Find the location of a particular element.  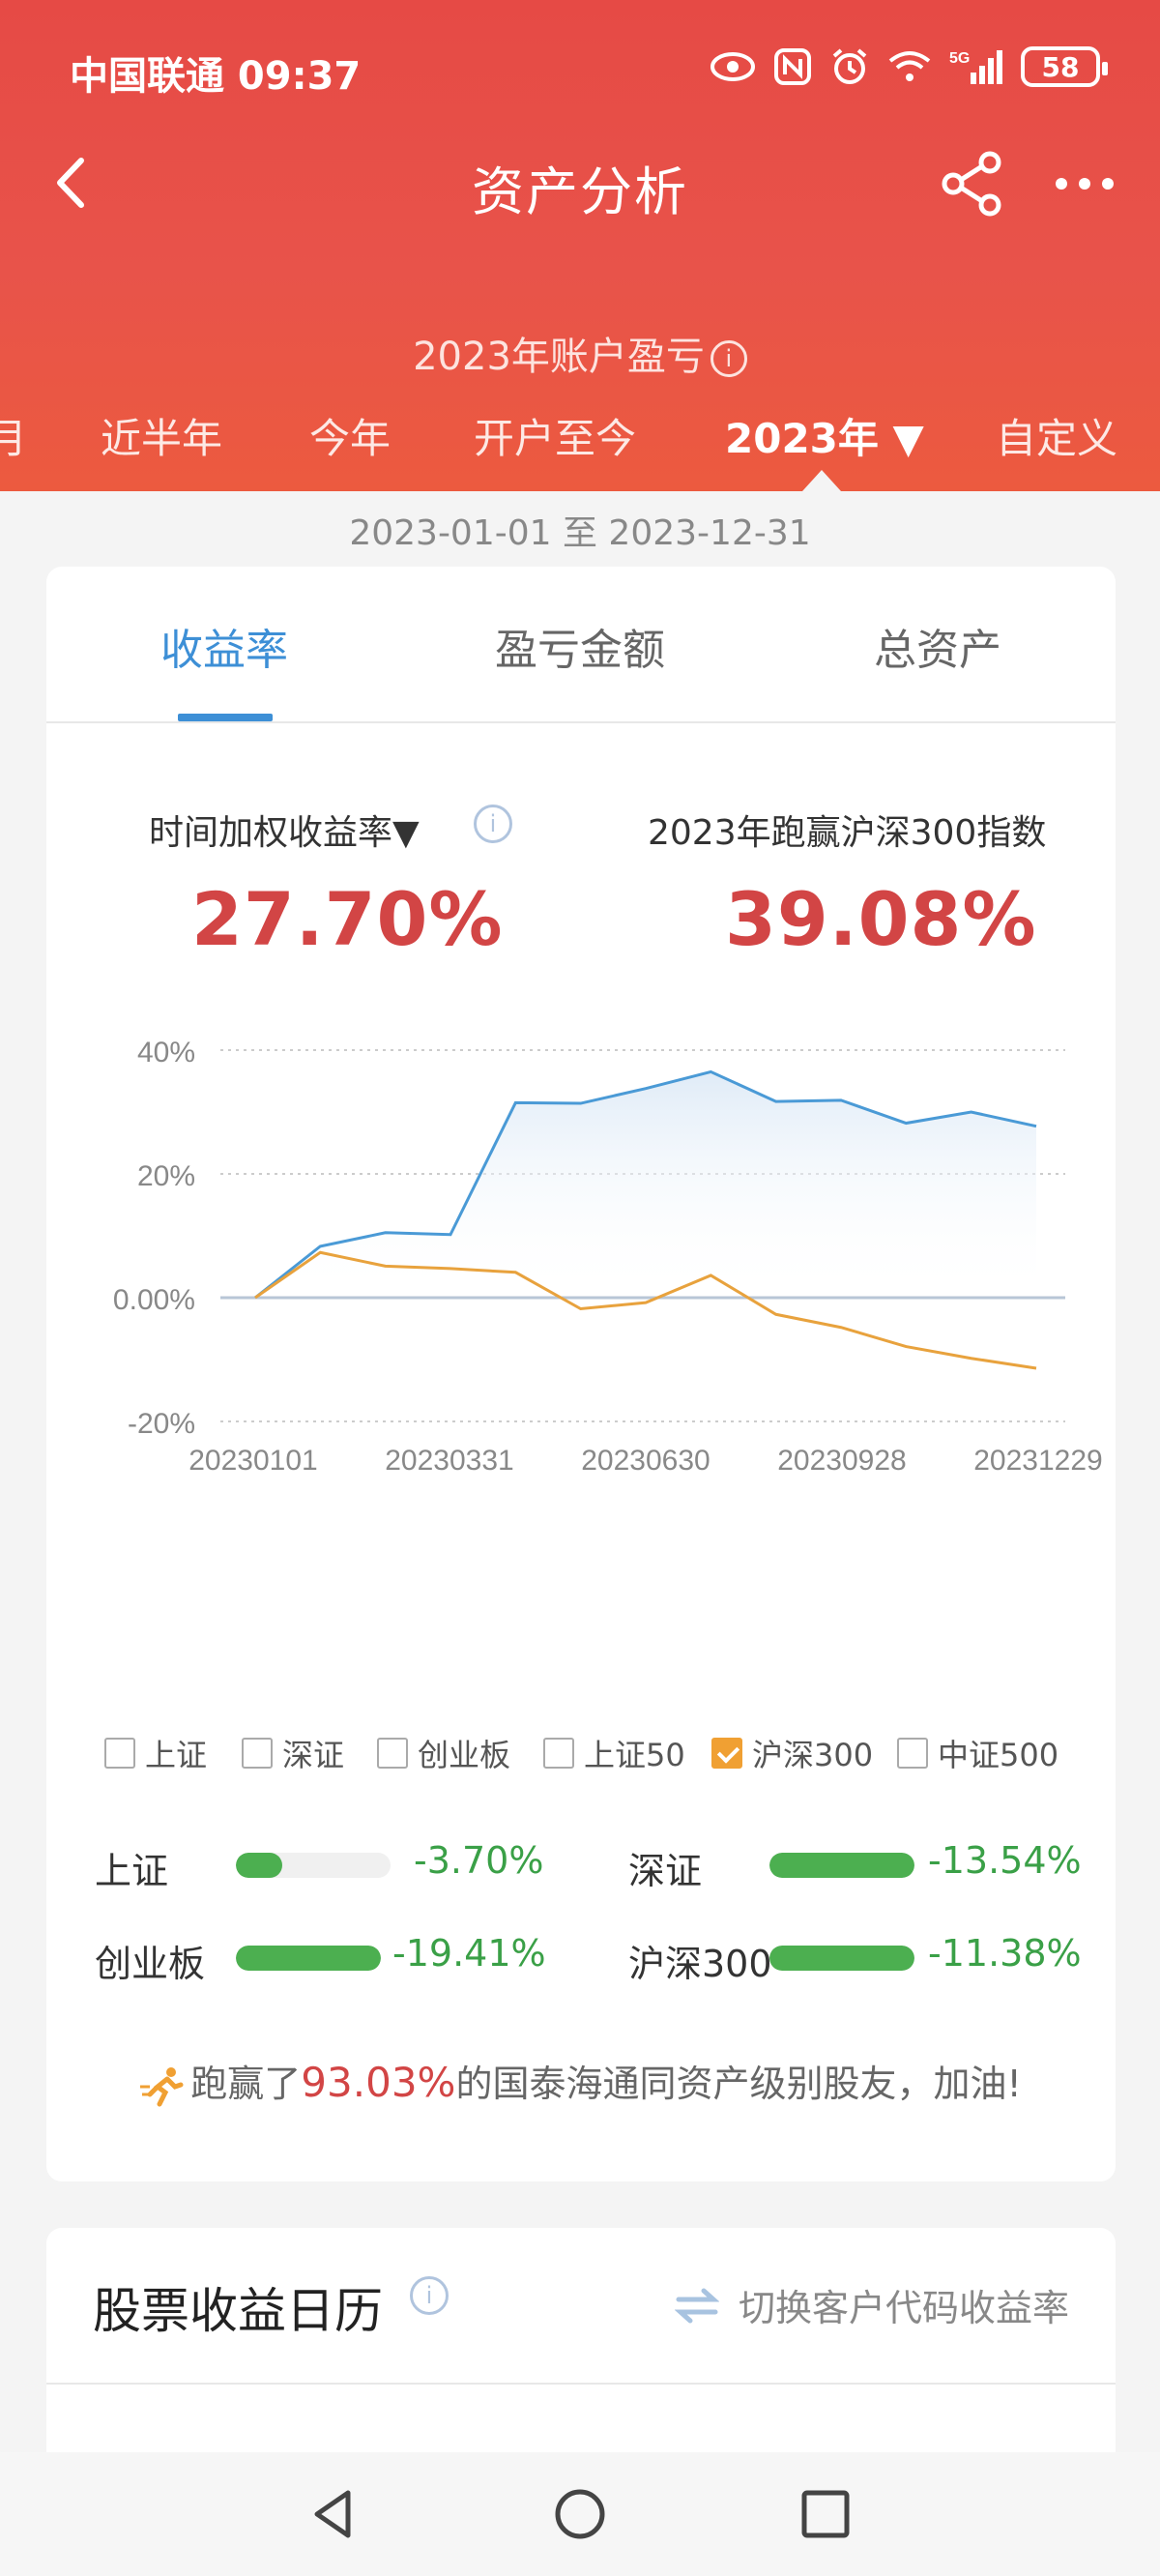

wifi-icon is located at coordinates (910, 66).